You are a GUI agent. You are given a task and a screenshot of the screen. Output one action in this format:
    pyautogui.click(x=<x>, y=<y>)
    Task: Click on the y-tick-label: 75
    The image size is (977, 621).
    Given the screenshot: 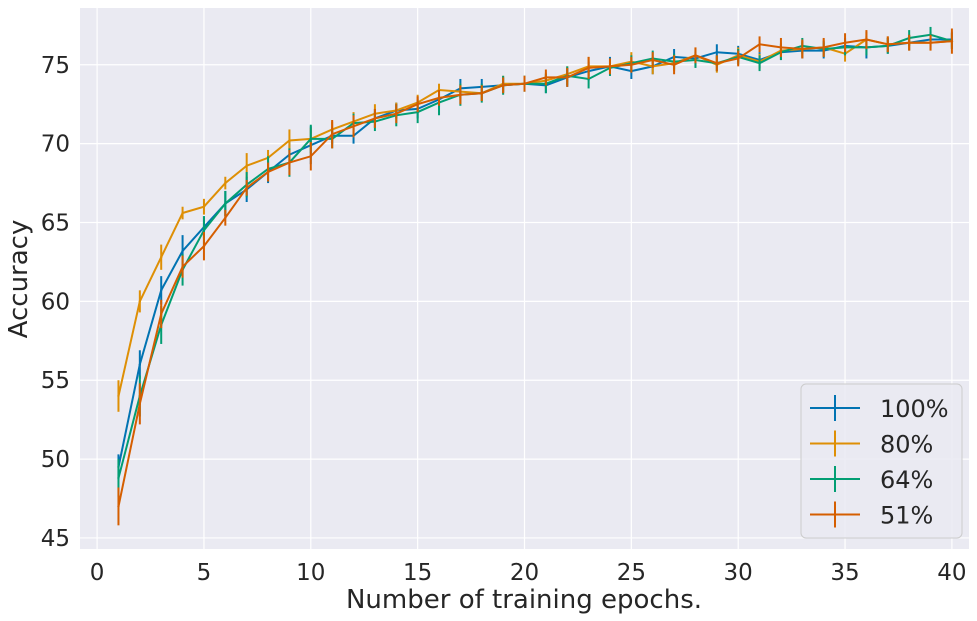 What is the action you would take?
    pyautogui.click(x=55, y=66)
    